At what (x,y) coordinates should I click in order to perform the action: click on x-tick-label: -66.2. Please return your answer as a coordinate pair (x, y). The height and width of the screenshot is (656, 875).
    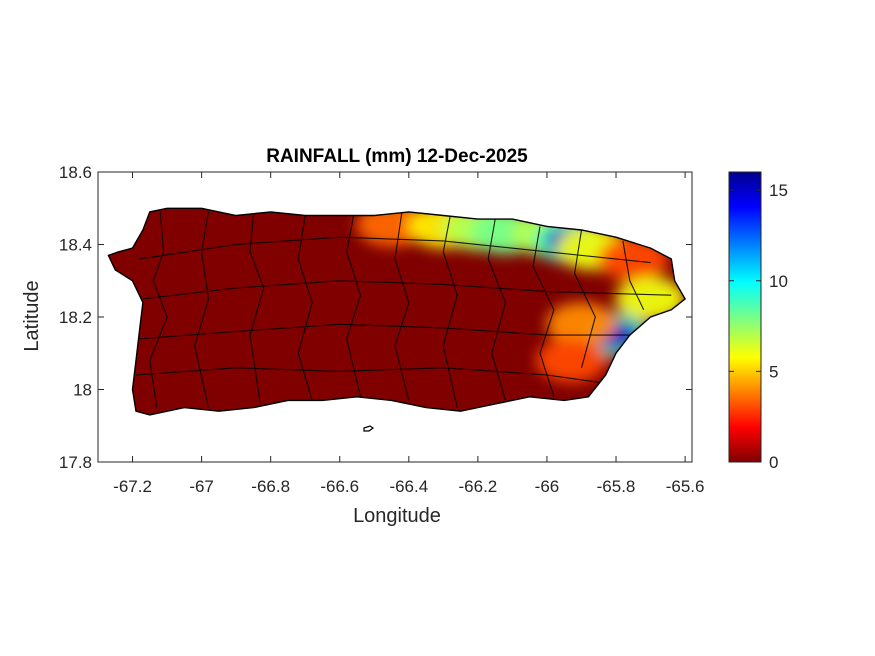
    Looking at the image, I should click on (478, 486).